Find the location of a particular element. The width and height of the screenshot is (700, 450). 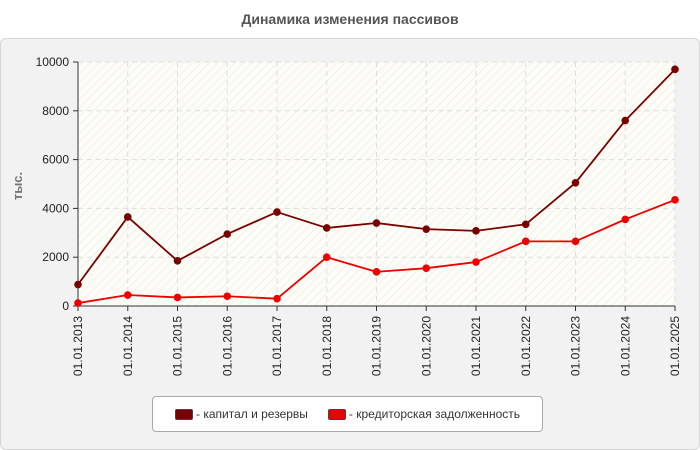

chart-title: Динамика изменения пассивов is located at coordinates (350, 19).